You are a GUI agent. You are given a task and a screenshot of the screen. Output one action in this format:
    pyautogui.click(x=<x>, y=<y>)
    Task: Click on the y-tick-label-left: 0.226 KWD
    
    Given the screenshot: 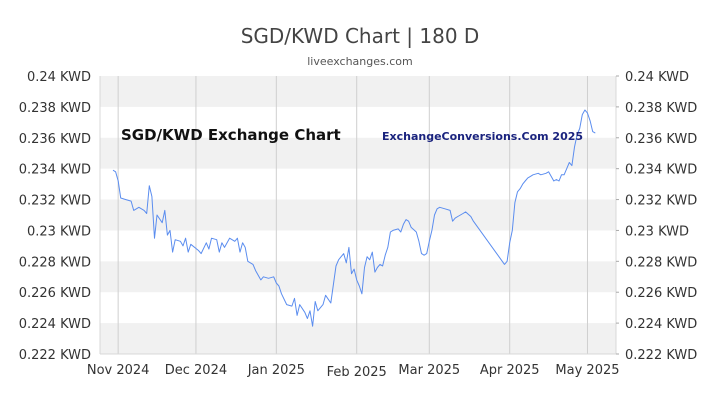 What is the action you would take?
    pyautogui.click(x=55, y=293)
    